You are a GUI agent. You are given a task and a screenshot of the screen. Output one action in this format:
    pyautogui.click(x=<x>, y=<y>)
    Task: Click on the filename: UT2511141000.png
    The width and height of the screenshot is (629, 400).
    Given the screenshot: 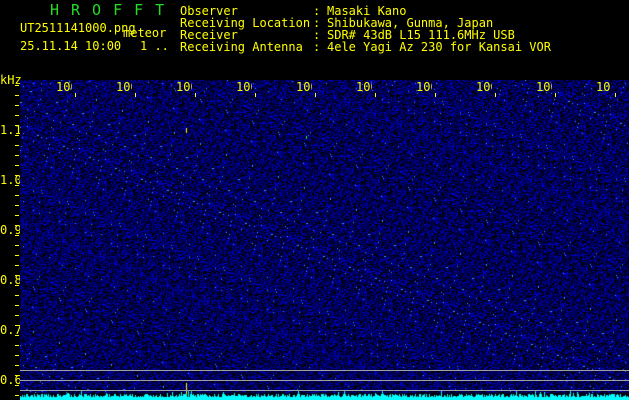 What is the action you would take?
    pyautogui.click(x=78, y=28)
    